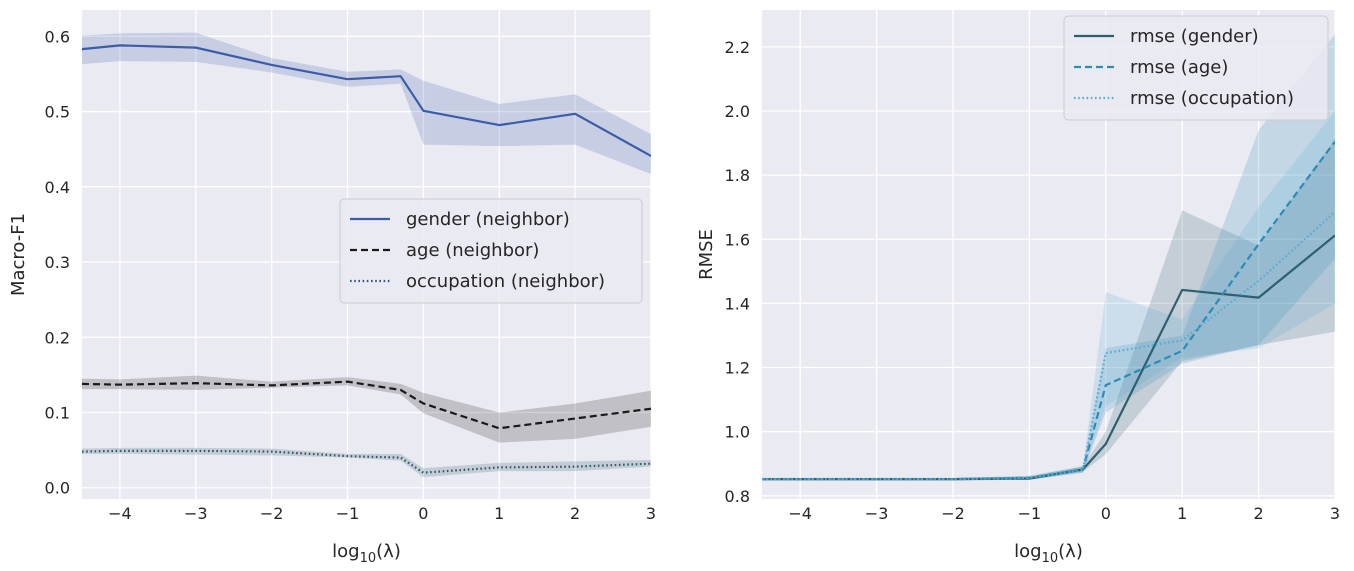 Image resolution: width=1354 pixels, height=571 pixels. Describe the element at coordinates (706, 254) in the screenshot. I see `y-axis-label: RMSE` at that location.